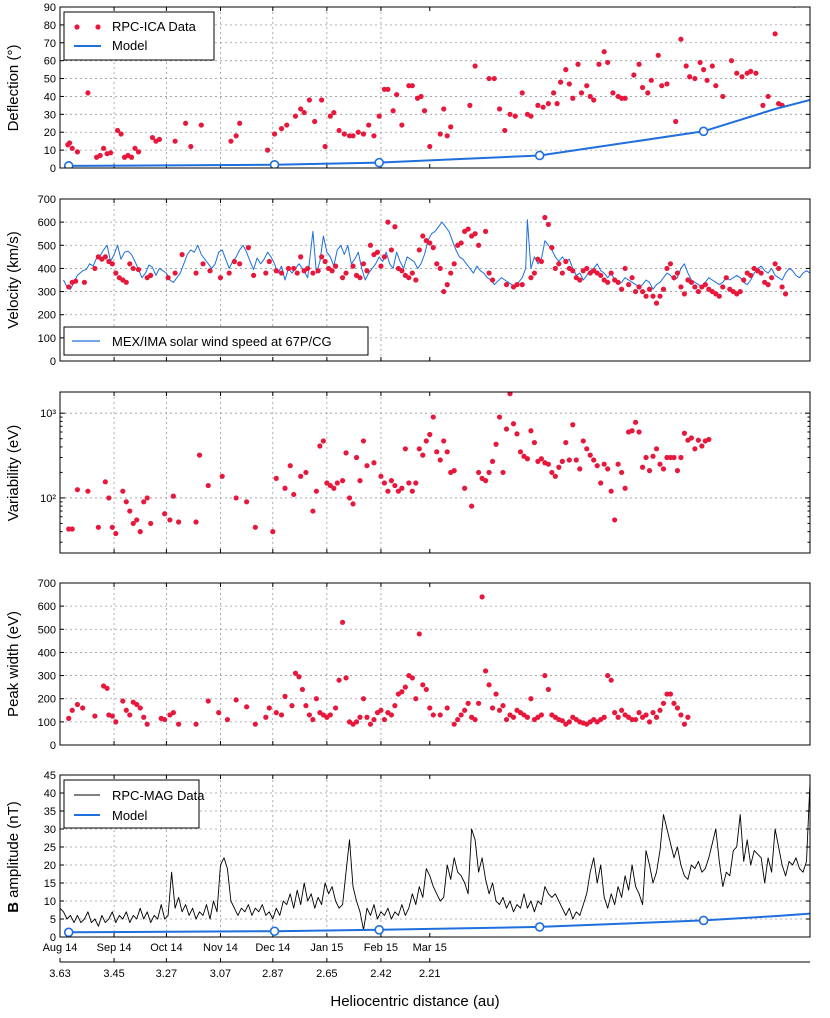  I want to click on legend-label-model: Model, so click(130, 45).